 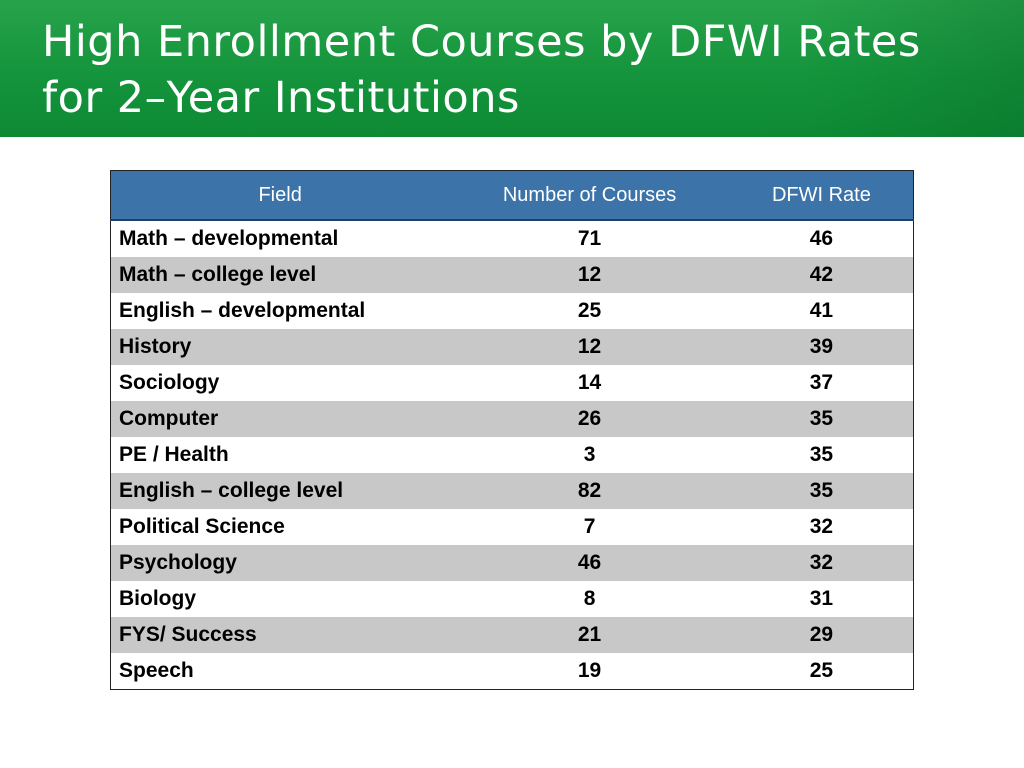 I want to click on slide-title-line-2: for 2–Year Institutions, so click(x=281, y=98).